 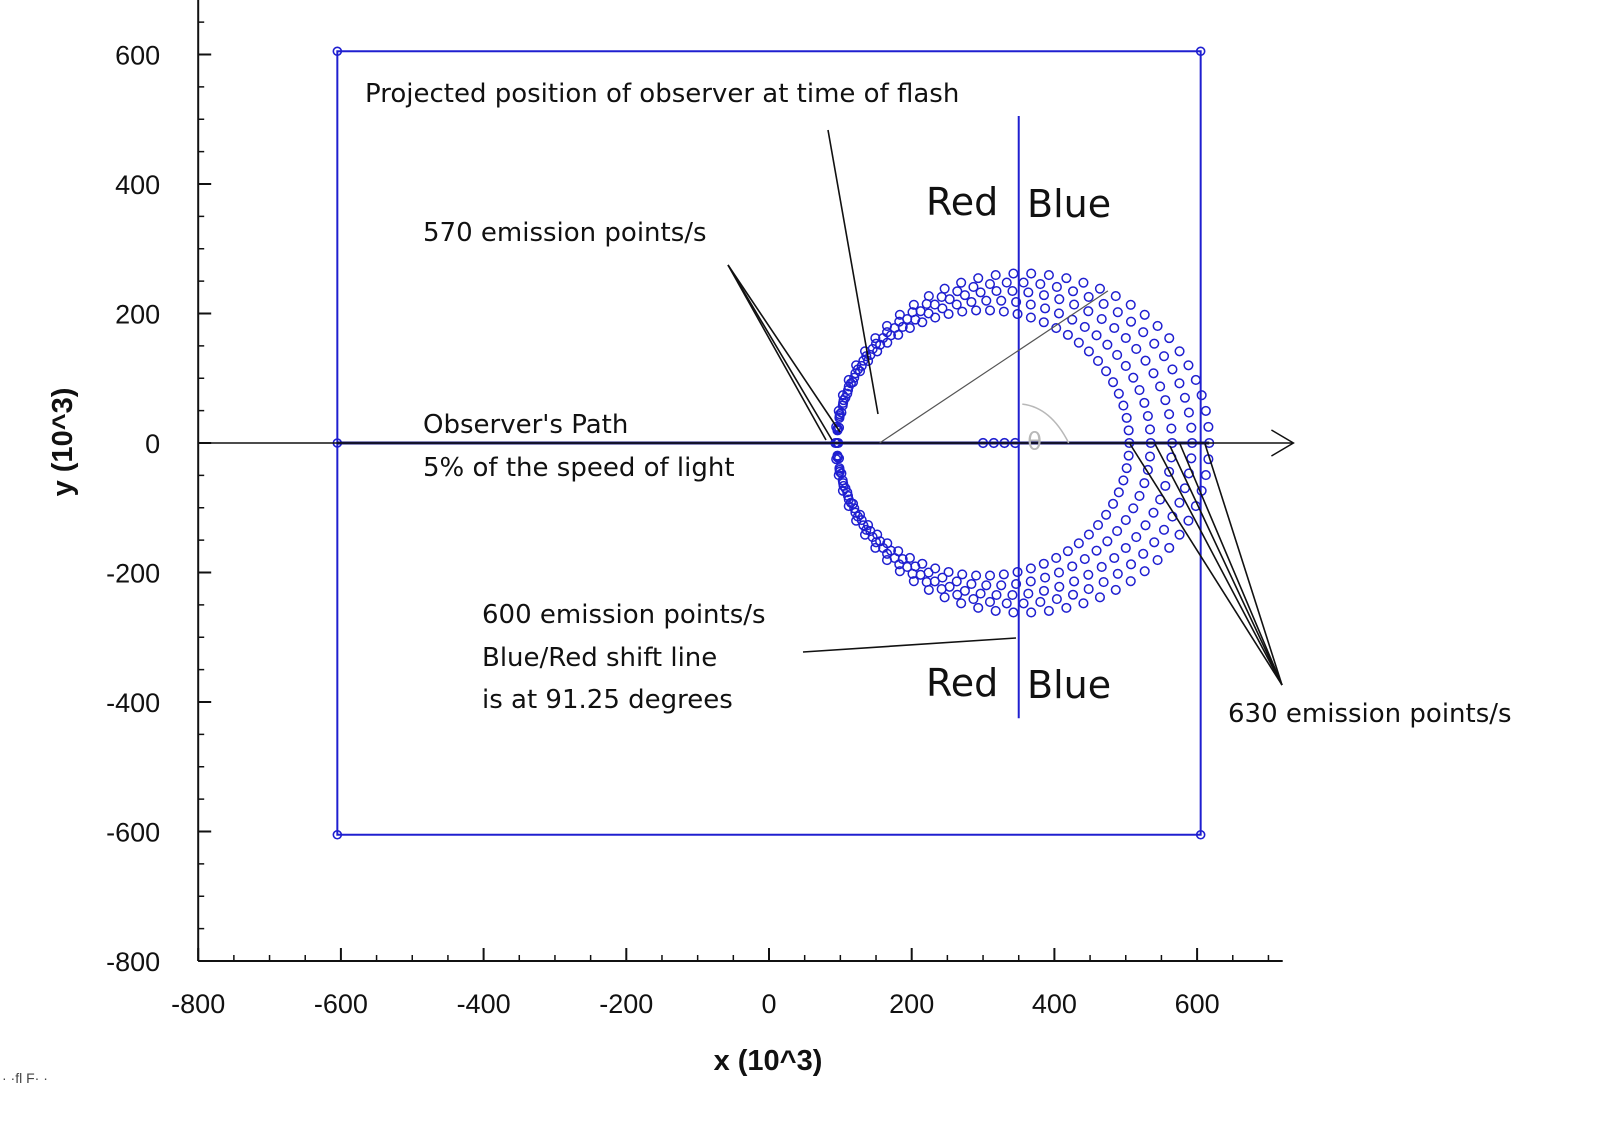 What do you see at coordinates (768, 1061) in the screenshot?
I see `x-axis-label: x (10^3)` at bounding box center [768, 1061].